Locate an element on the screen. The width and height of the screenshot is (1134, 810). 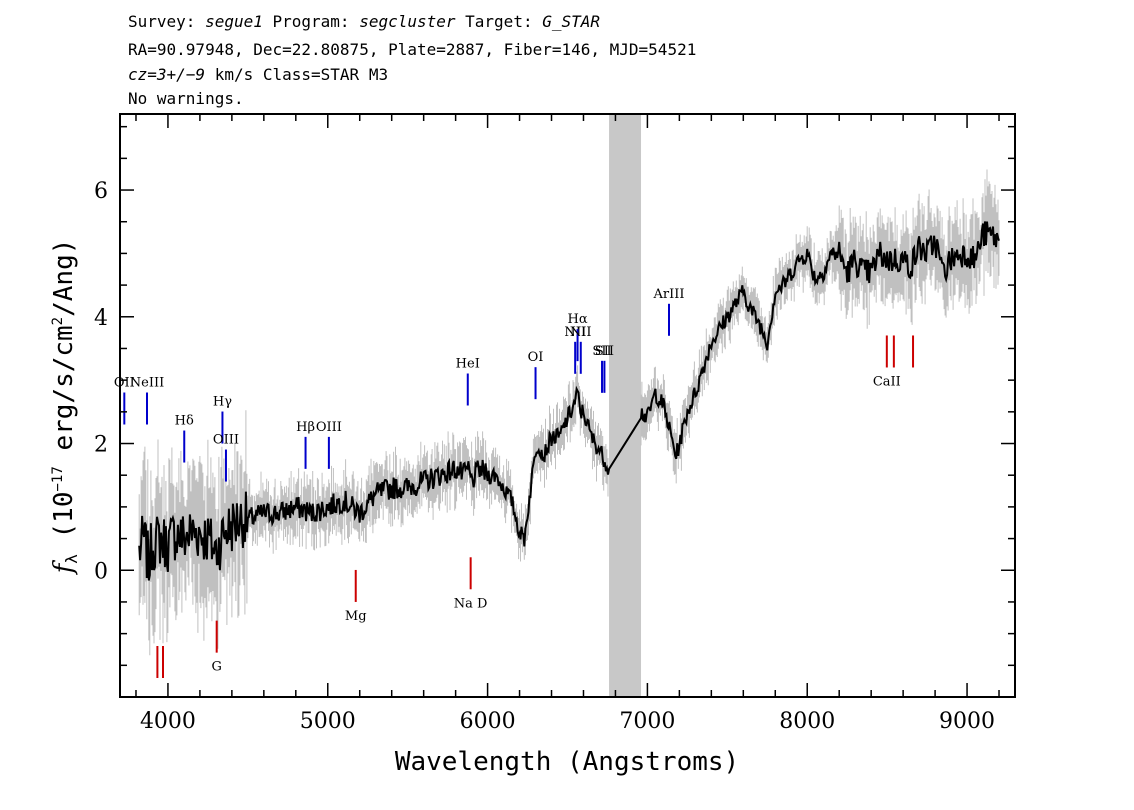
y-tick-label: 6 is located at coordinates (101, 191).